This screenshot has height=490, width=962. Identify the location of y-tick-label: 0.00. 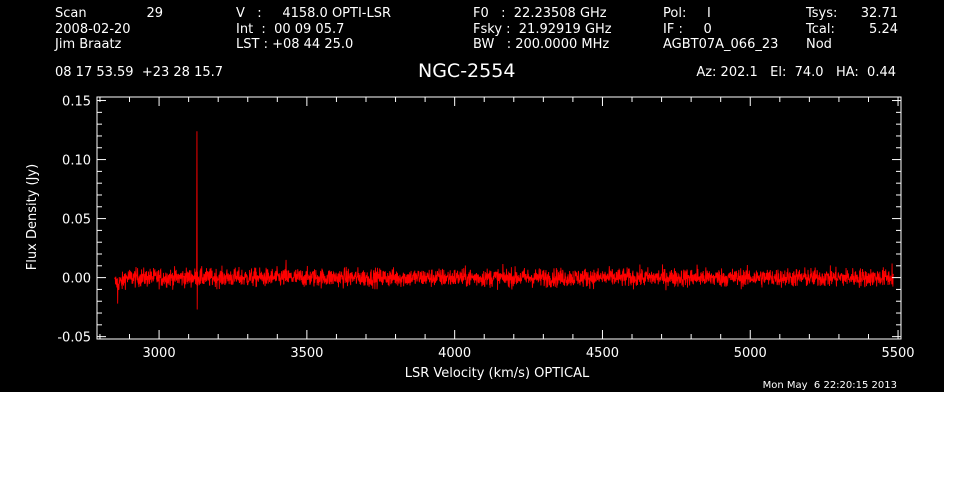
(76, 279).